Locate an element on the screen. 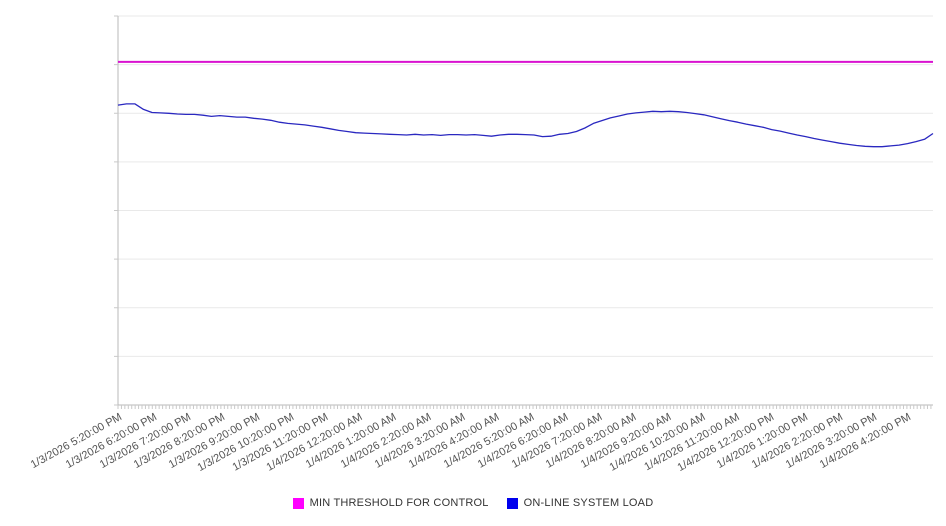 This screenshot has width=946, height=526. legend-item-min-threshold: MIN THRESHOLD FOR CONTROL is located at coordinates (390, 503).